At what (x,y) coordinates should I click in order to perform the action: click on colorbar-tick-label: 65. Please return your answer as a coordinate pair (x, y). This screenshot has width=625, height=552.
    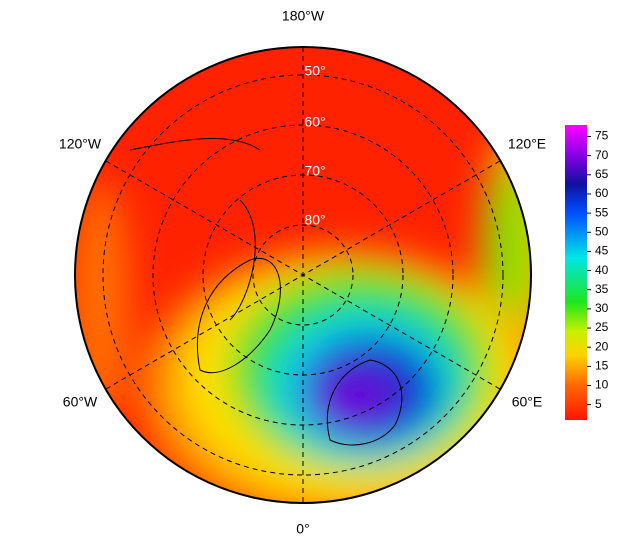
    Looking at the image, I should click on (602, 174).